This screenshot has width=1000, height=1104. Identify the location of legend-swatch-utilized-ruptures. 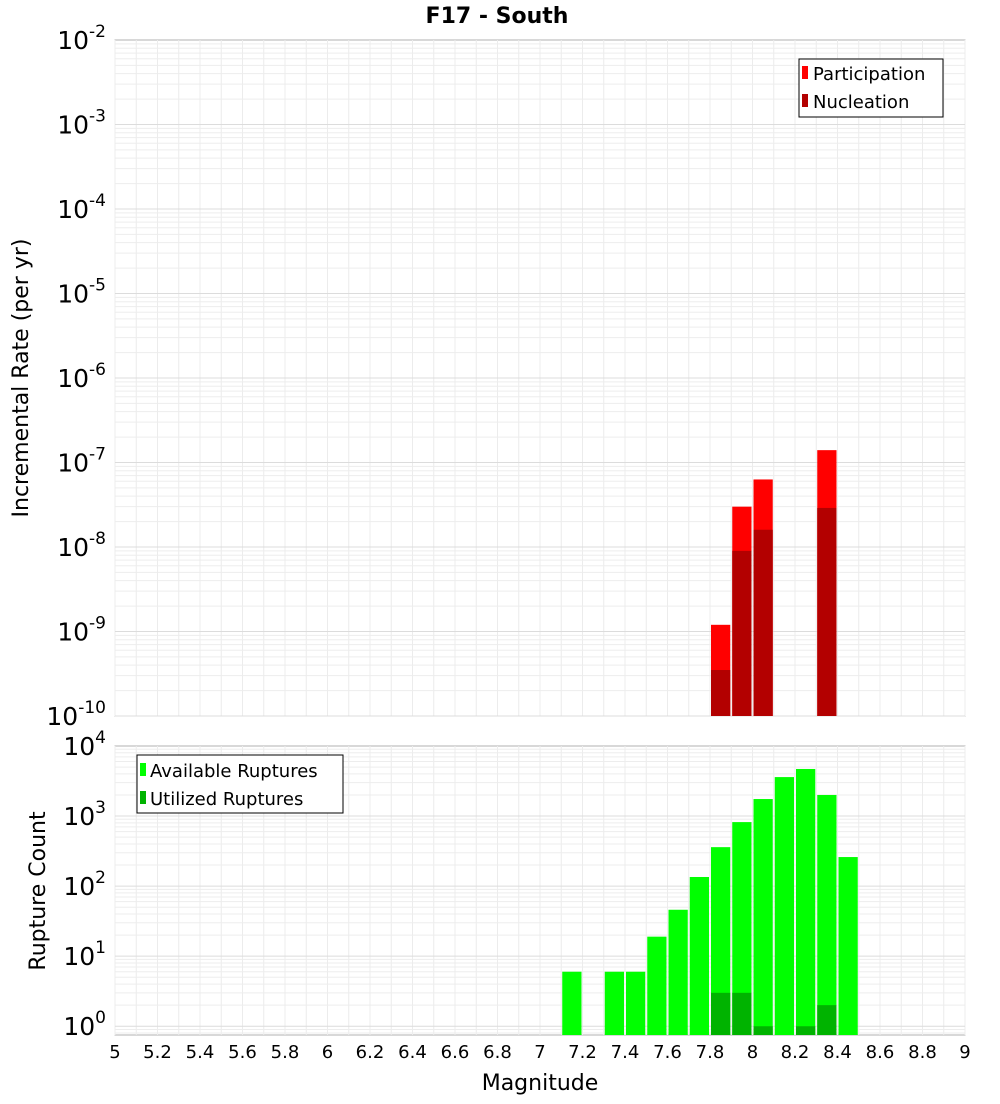
(143, 797).